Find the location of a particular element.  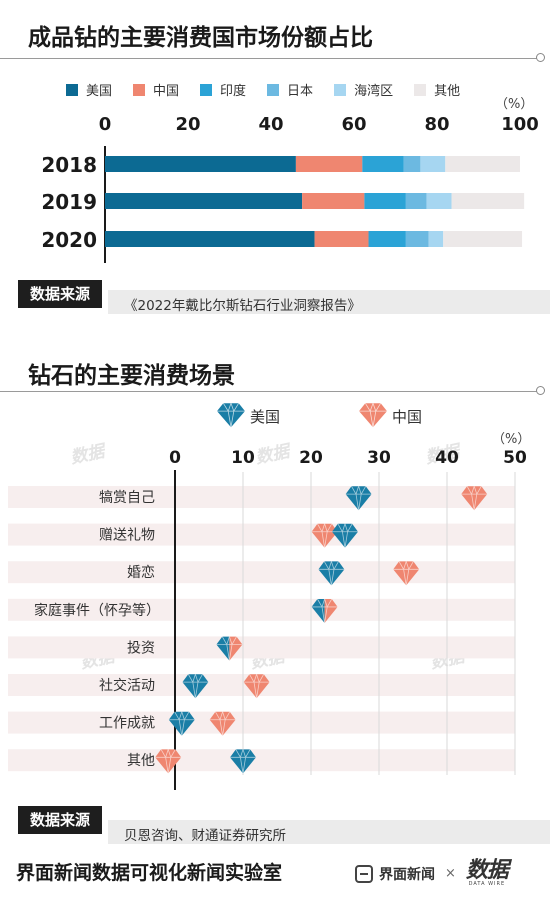

top-legend-item: 中国 is located at coordinates (156, 89).